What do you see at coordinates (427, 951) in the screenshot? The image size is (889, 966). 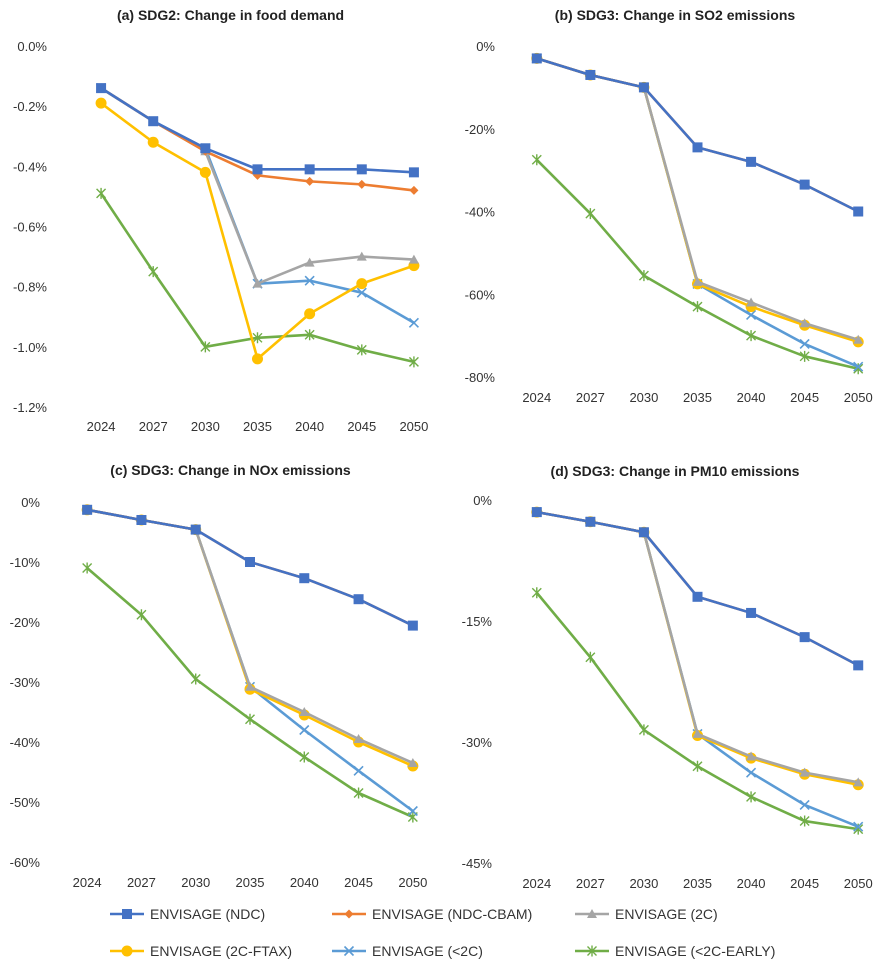 I see `legend-label: ENVISAGE (<2C)` at bounding box center [427, 951].